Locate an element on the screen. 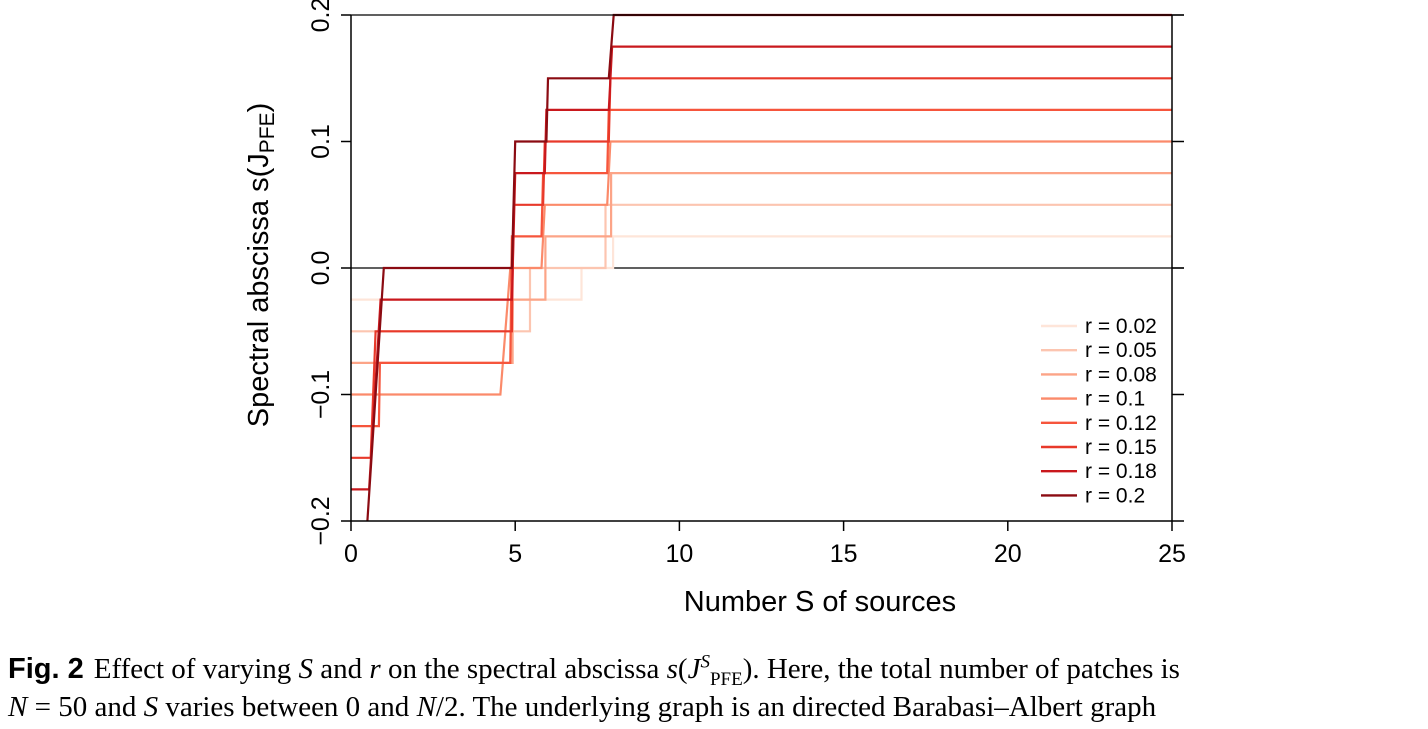 This screenshot has height=729, width=1428. caption-var-r: r is located at coordinates (375, 669).